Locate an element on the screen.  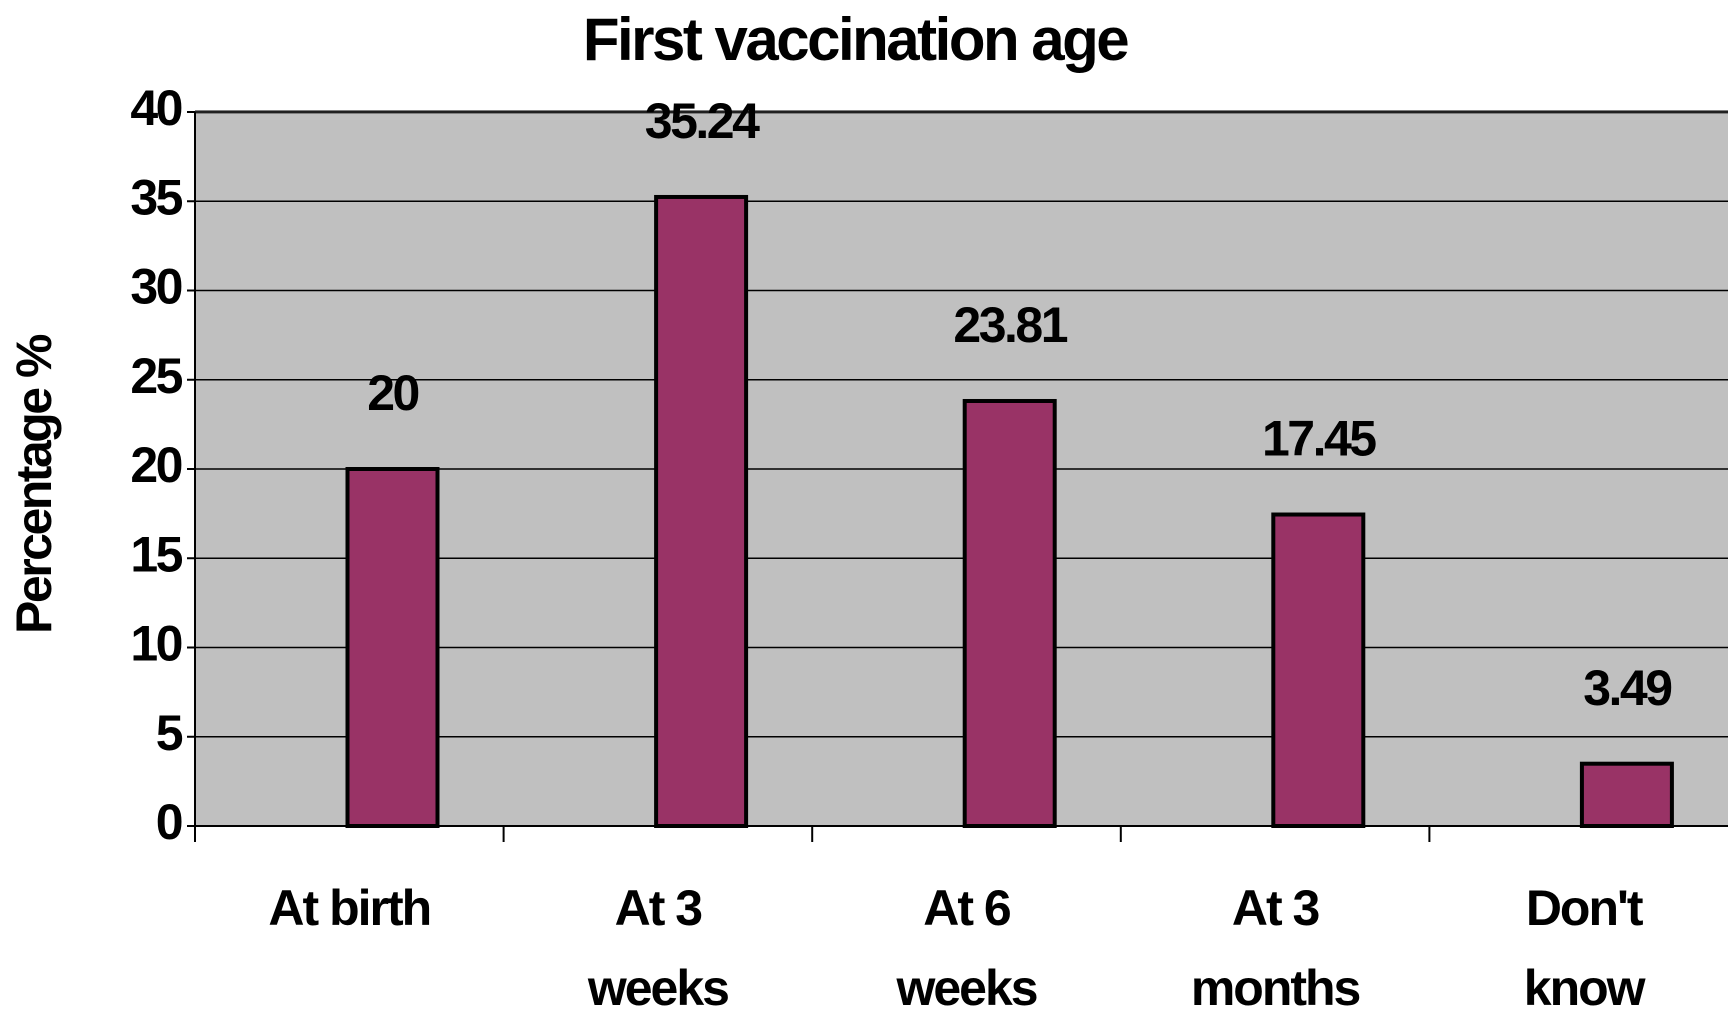
value-label: 17.45 is located at coordinates (1319, 439).